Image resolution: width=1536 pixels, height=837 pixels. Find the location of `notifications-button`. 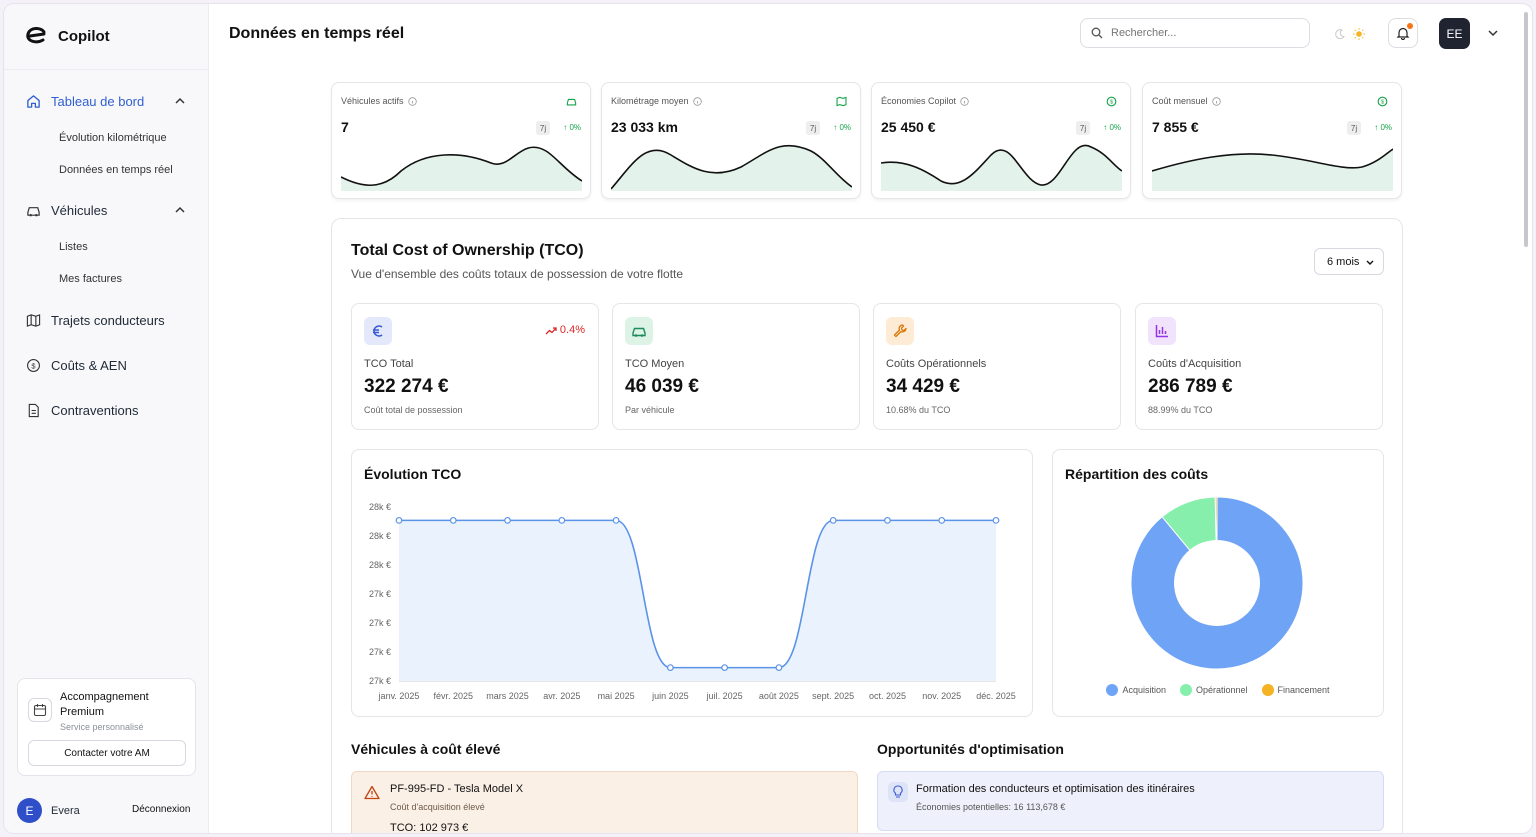

notifications-button is located at coordinates (1403, 33).